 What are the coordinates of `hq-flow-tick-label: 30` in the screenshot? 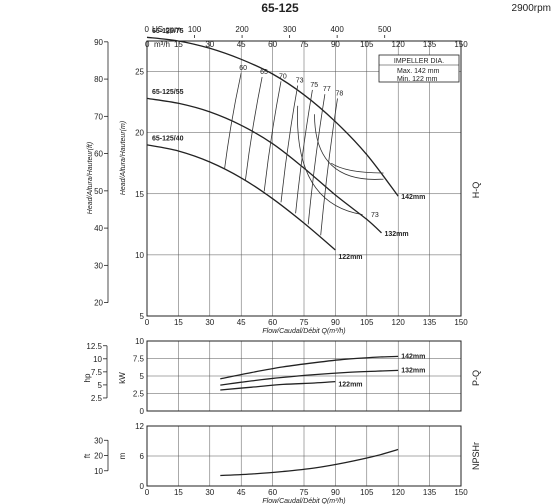 It's located at (209, 322).